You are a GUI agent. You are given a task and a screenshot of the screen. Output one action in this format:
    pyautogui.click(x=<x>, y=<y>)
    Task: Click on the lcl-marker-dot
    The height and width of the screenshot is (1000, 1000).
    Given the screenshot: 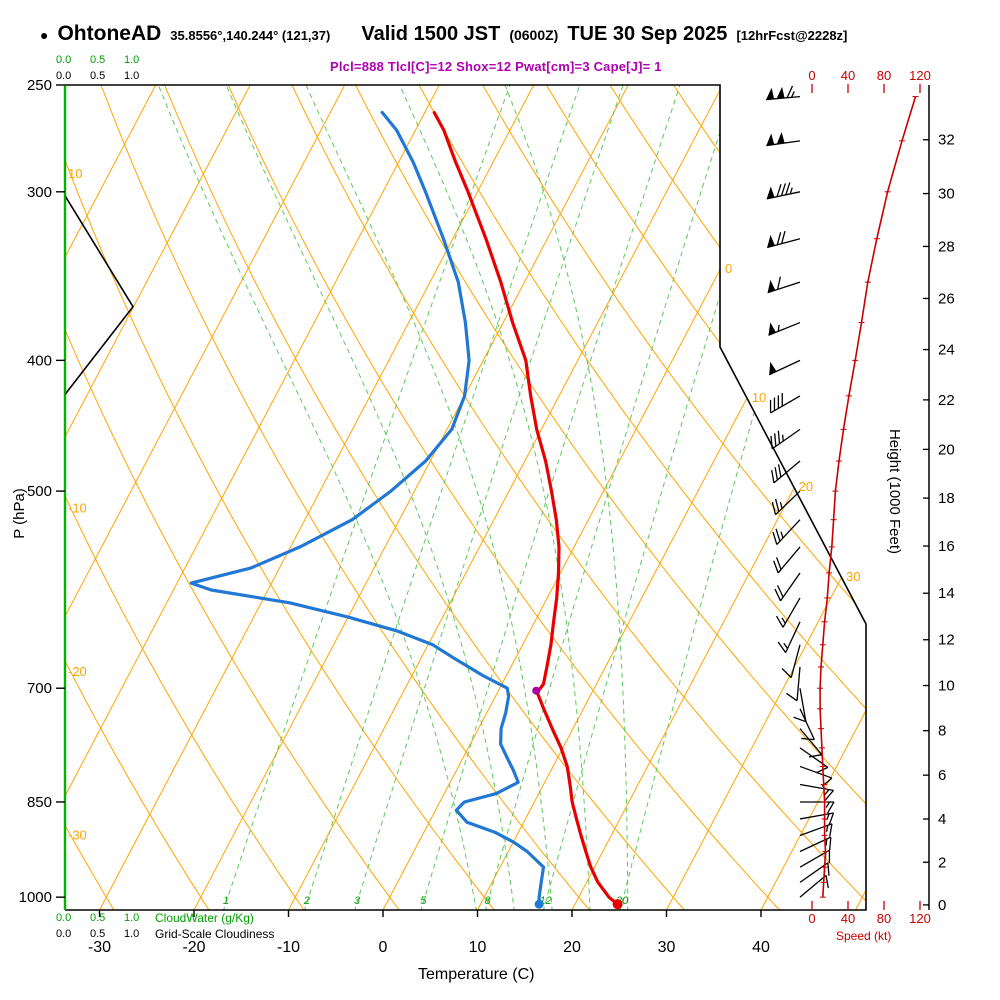 What is the action you would take?
    pyautogui.click(x=536, y=690)
    